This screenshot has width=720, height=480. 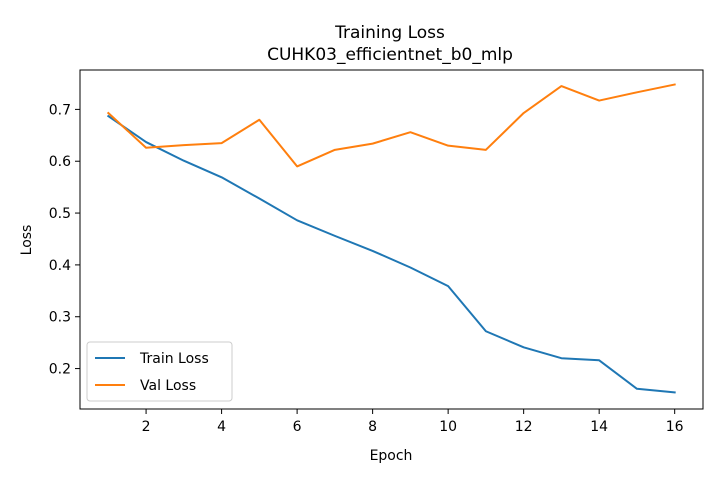 I want to click on x-axis-label: Epoch, so click(x=391, y=456).